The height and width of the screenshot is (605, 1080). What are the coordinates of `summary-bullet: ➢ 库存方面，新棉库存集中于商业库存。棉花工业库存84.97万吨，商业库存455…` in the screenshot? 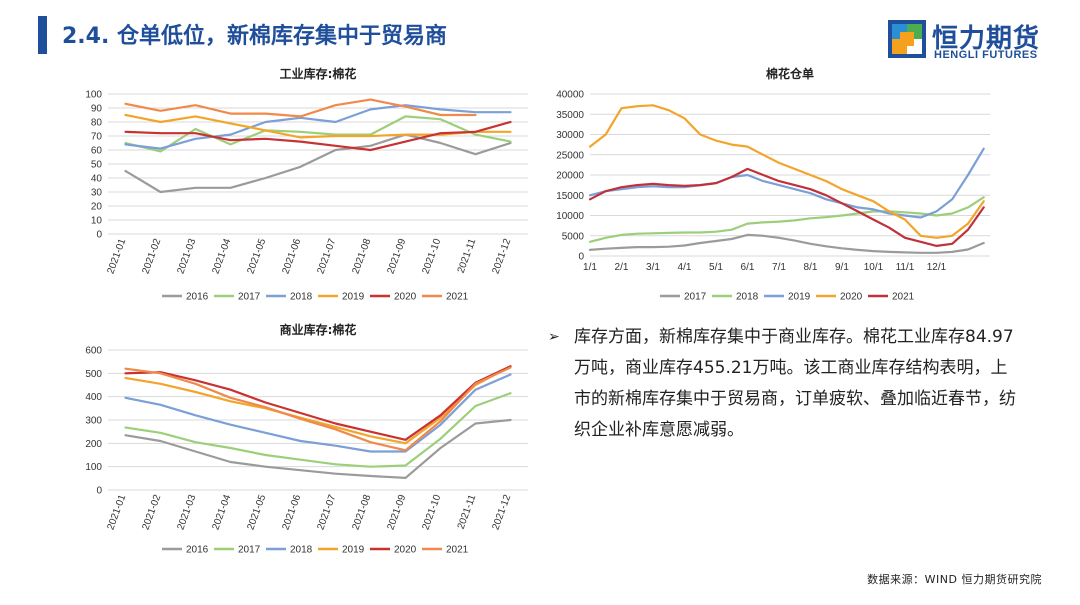 It's located at (783, 384).